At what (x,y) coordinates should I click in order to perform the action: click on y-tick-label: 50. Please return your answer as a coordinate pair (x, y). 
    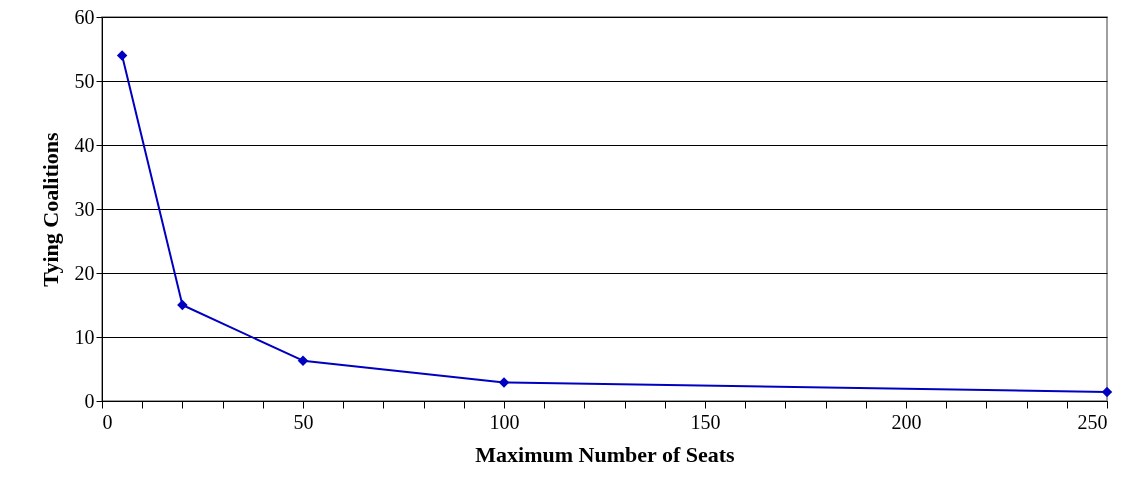
    Looking at the image, I should click on (84, 80).